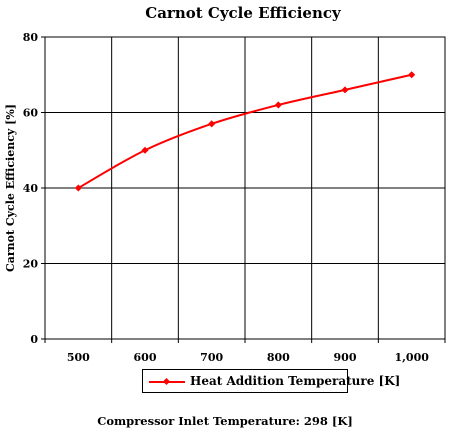  What do you see at coordinates (211, 357) in the screenshot?
I see `x-tick-label: 700` at bounding box center [211, 357].